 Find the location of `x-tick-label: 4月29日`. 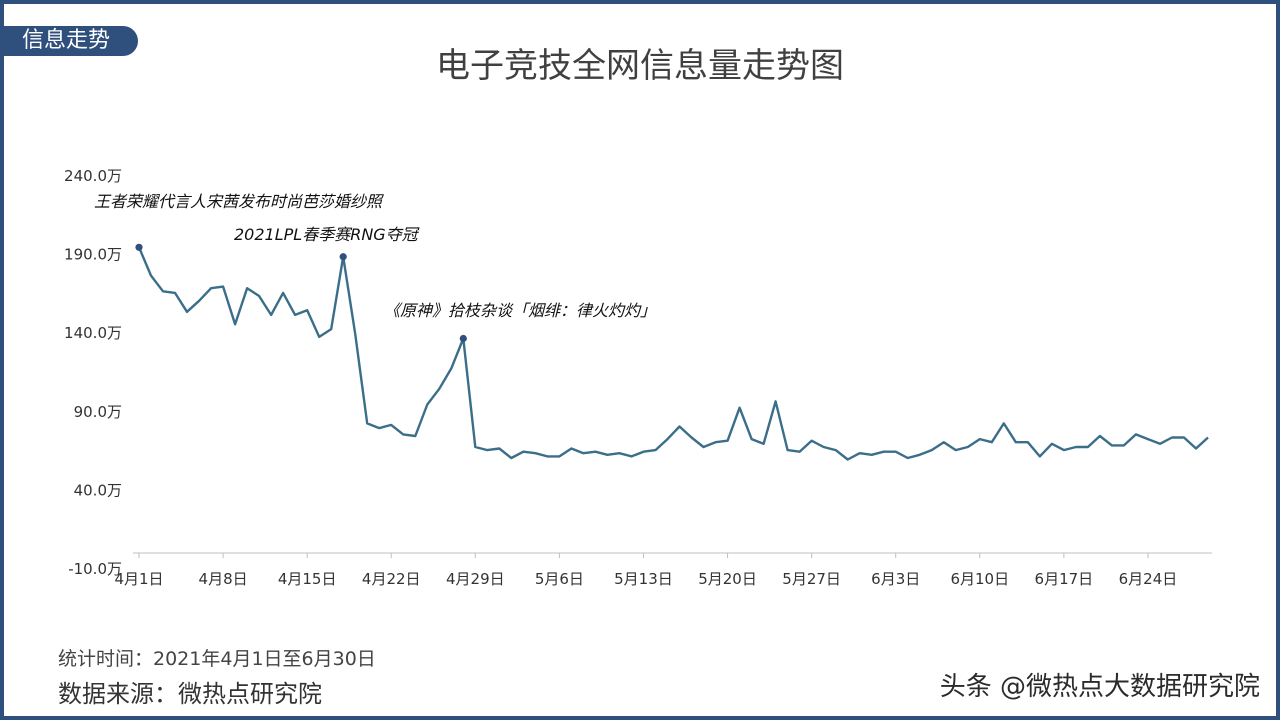

x-tick-label: 4月29日 is located at coordinates (475, 579).